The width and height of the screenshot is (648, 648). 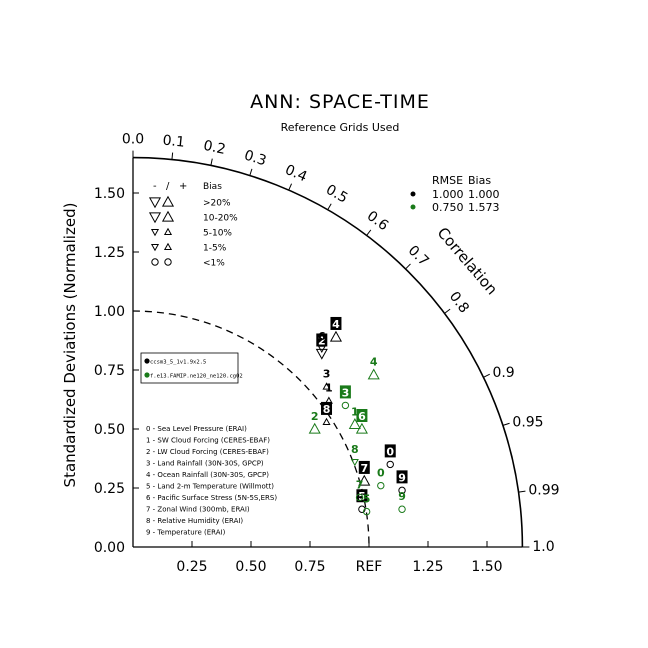 What do you see at coordinates (109, 430) in the screenshot?
I see `y-tick-label: 0.50` at bounding box center [109, 430].